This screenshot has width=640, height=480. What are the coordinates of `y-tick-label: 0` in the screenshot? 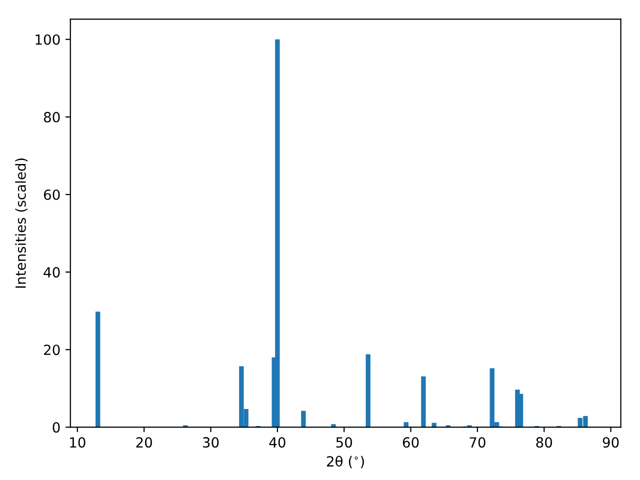 It's located at (56, 427).